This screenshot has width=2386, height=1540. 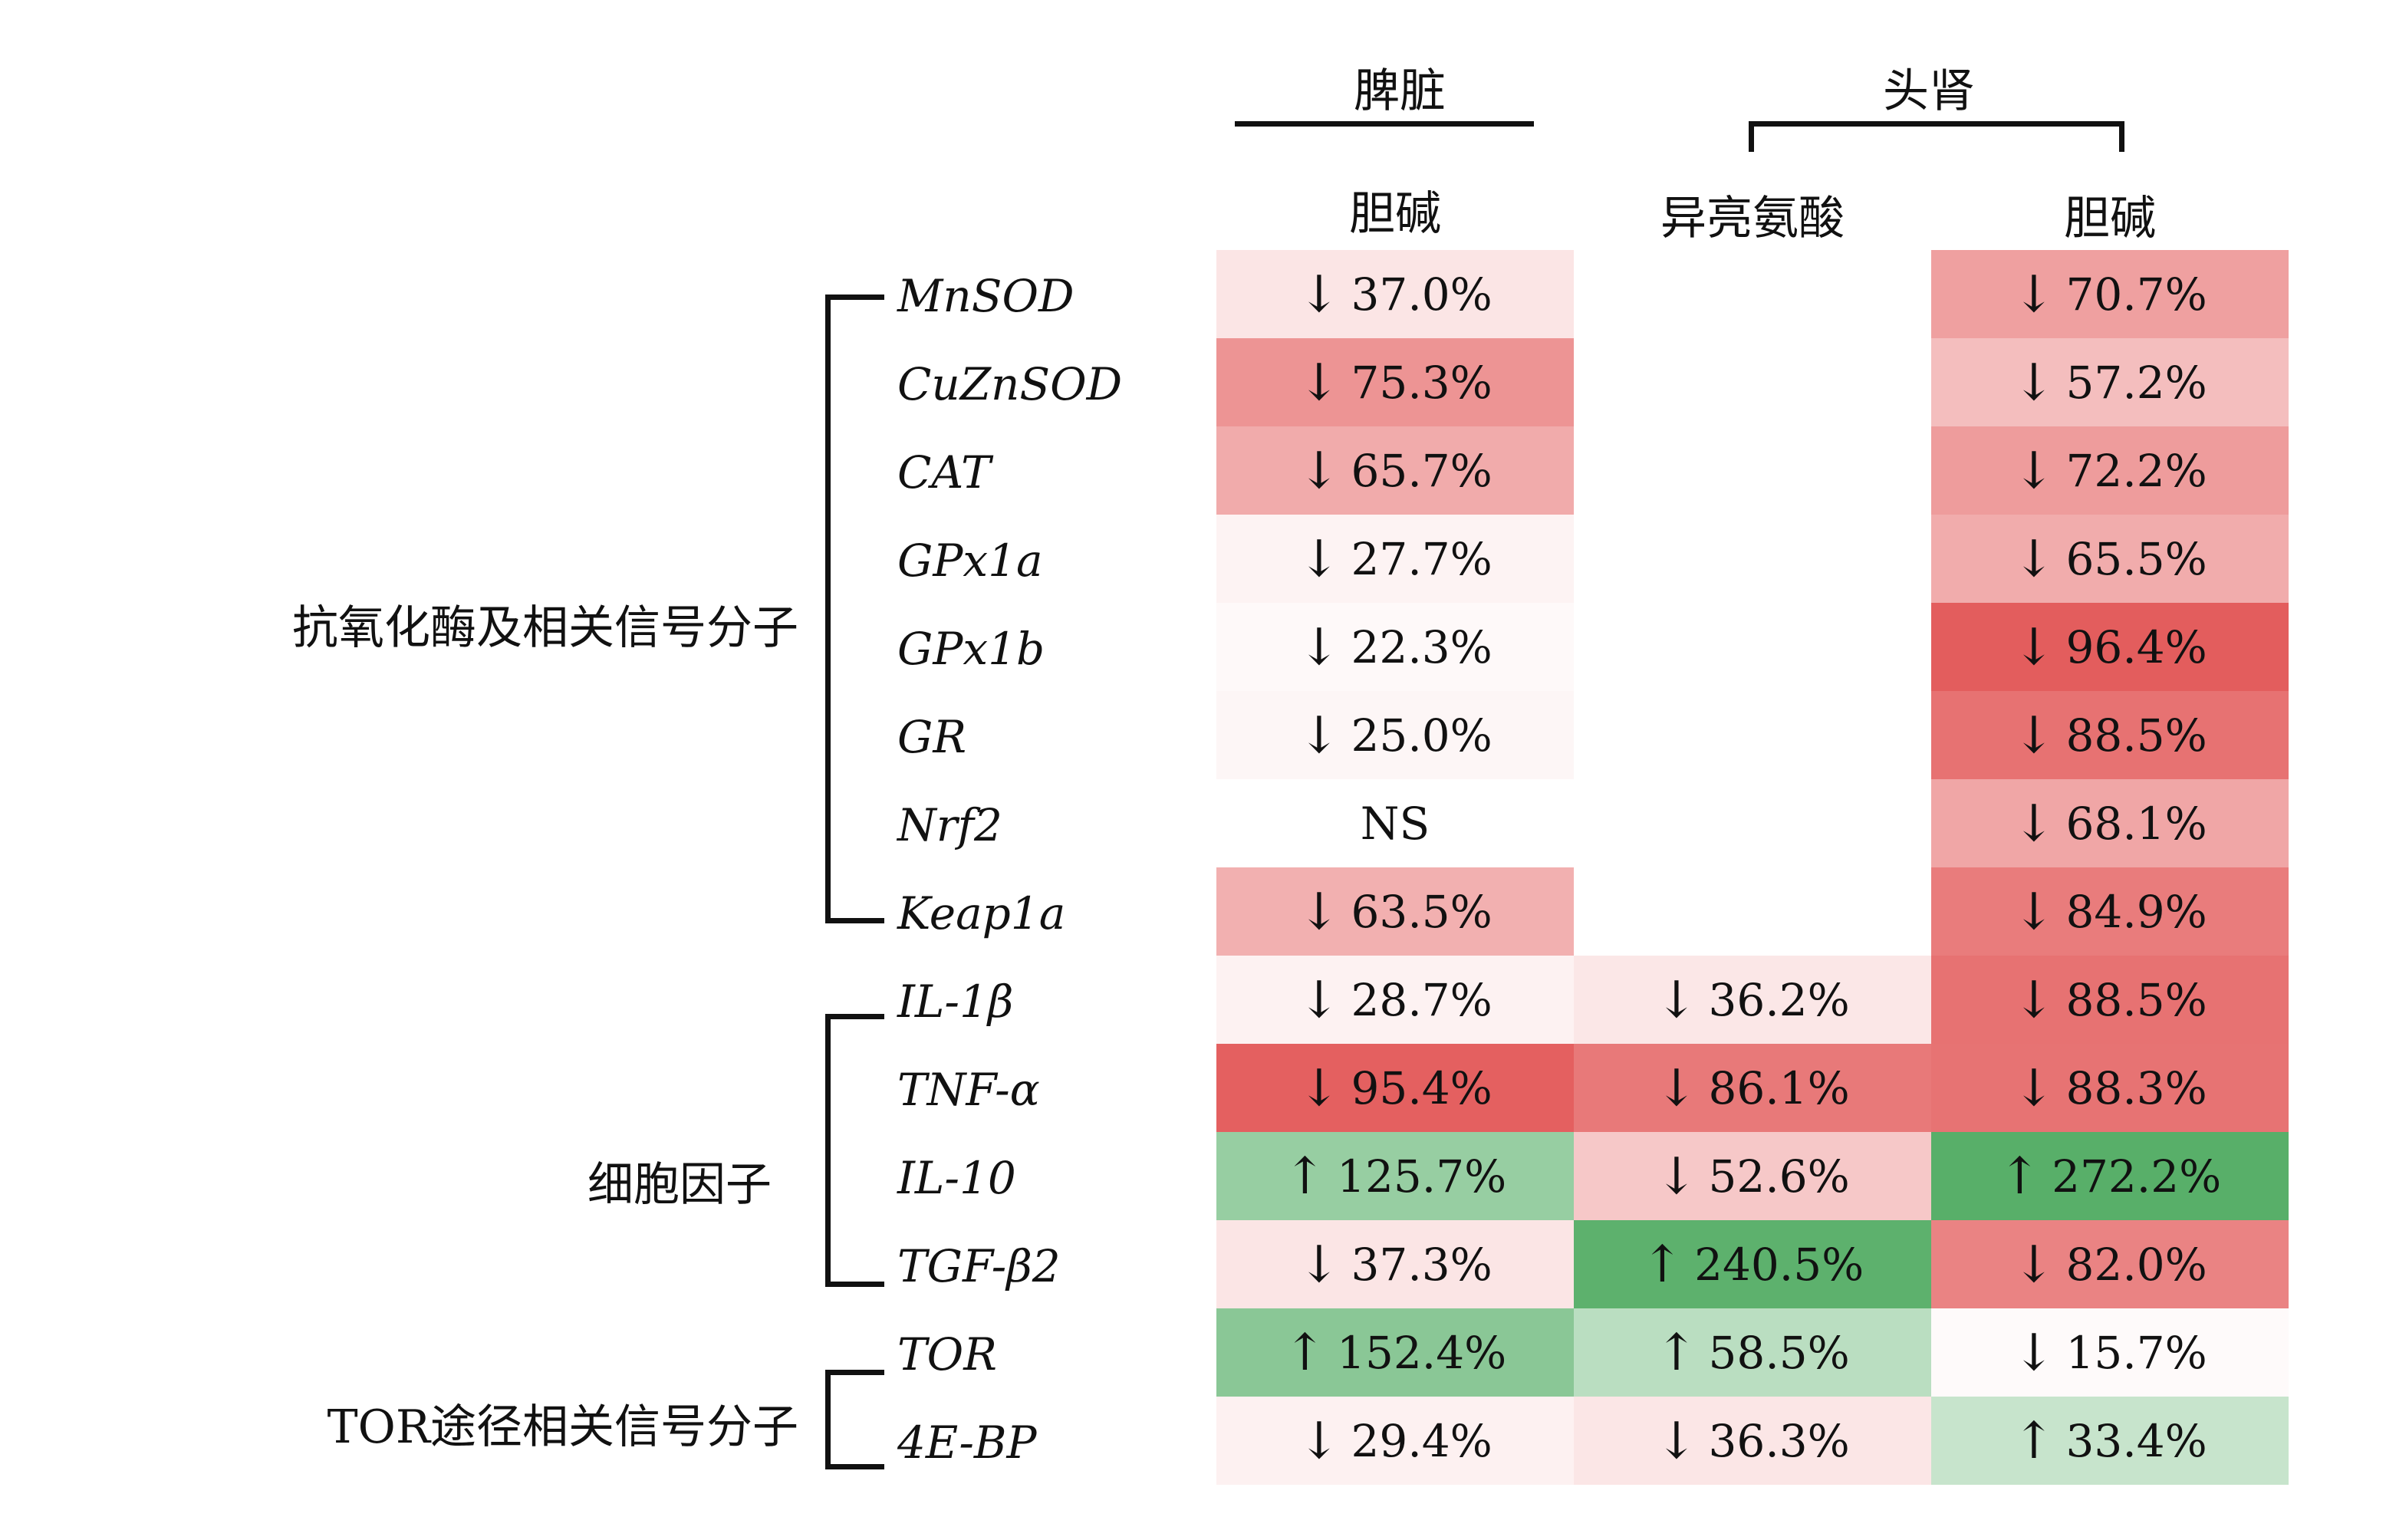 I want to click on treatment-header-2: 异亮氨酸, so click(x=1753, y=218).